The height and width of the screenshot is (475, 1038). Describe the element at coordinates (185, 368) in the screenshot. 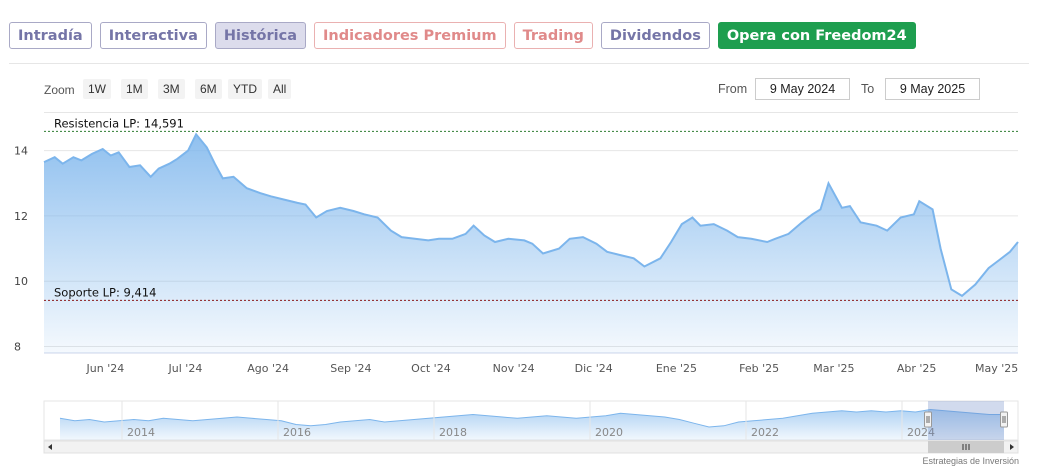

I see `x-tick-label: Jul '24` at that location.